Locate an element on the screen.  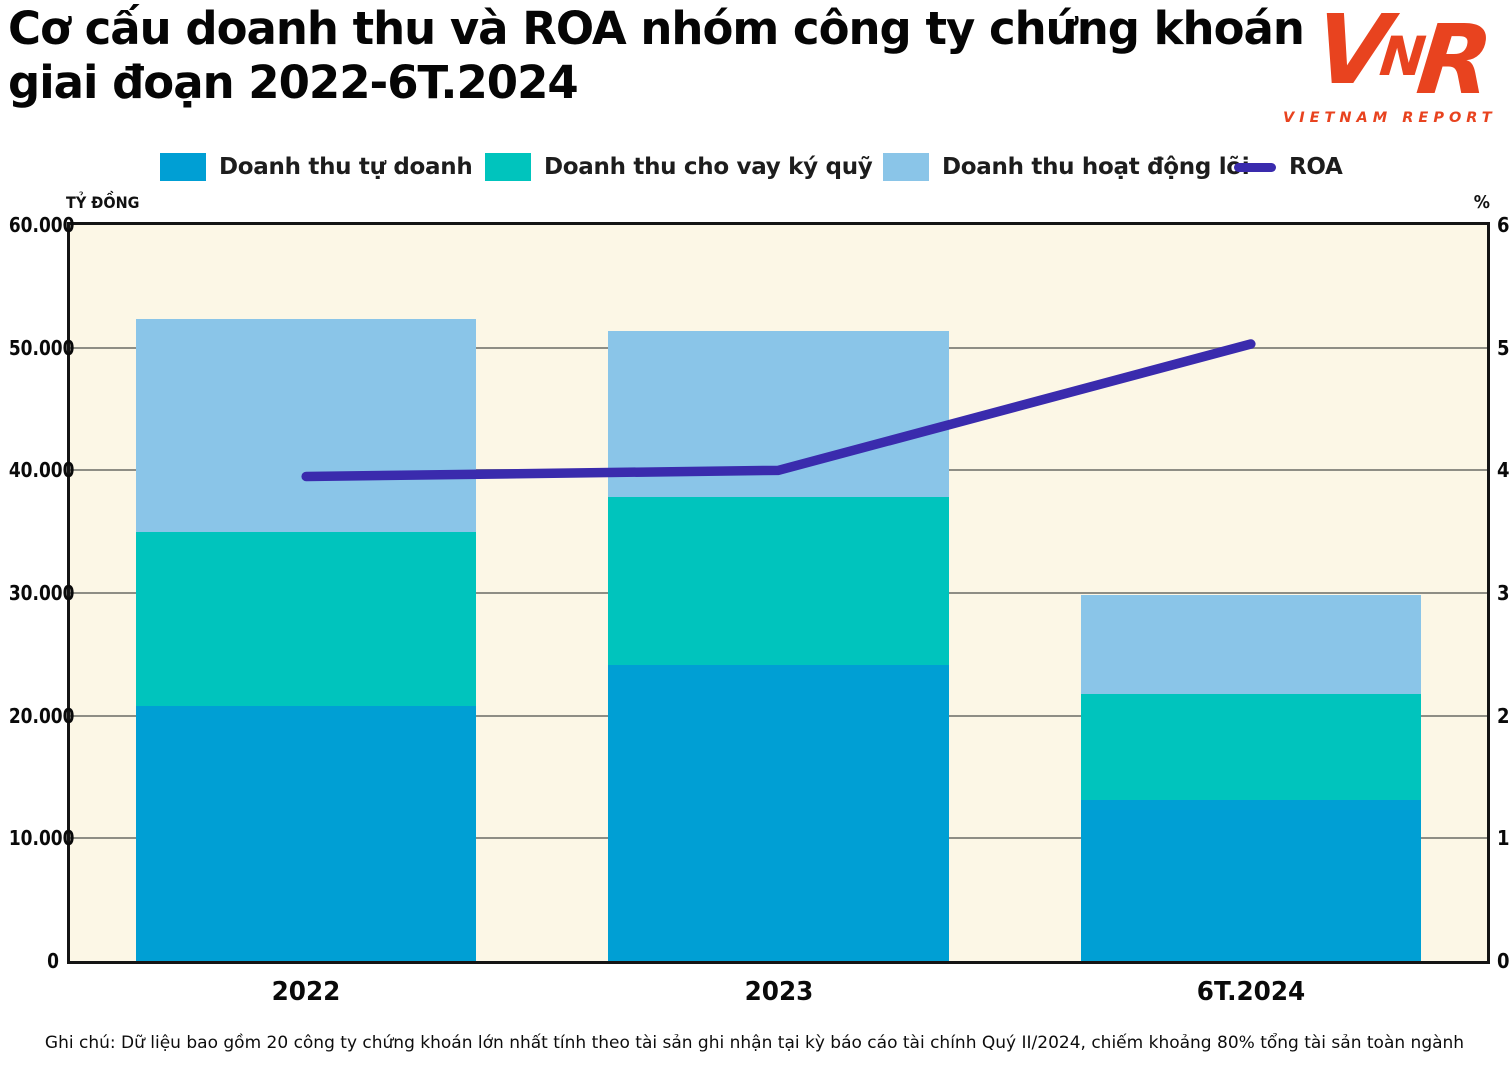
left-axis-tick: 50.000 is located at coordinates (41, 347).